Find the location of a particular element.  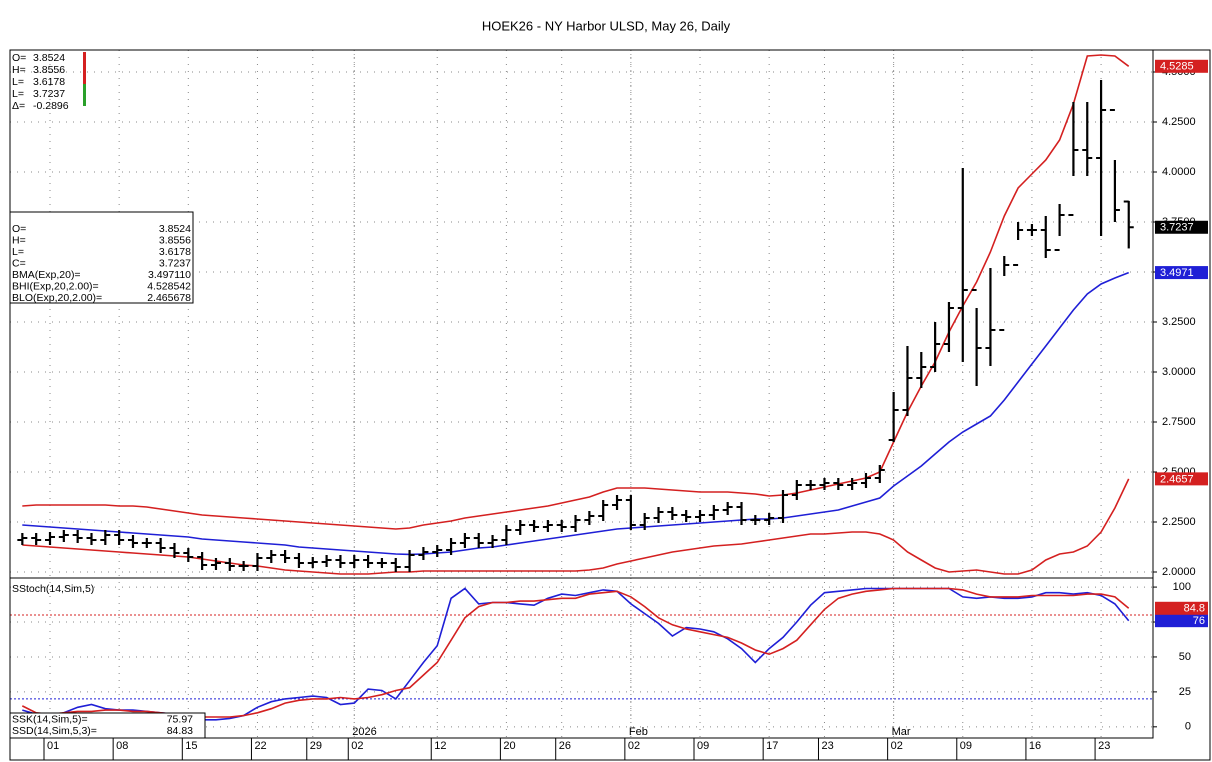

value-box-label: 4.5285 is located at coordinates (1177, 67).